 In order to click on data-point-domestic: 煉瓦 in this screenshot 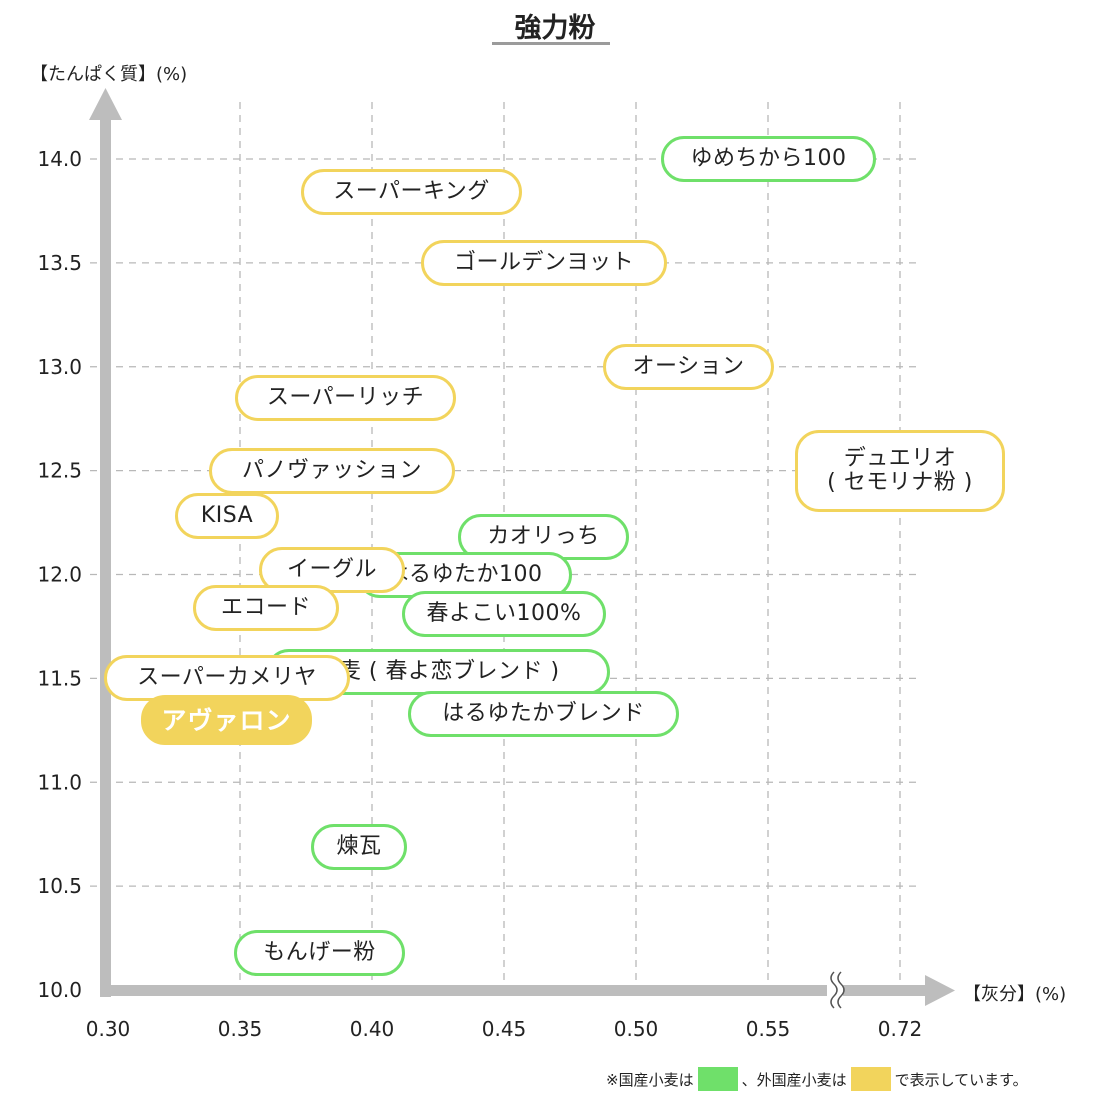, I will do `click(359, 847)`.